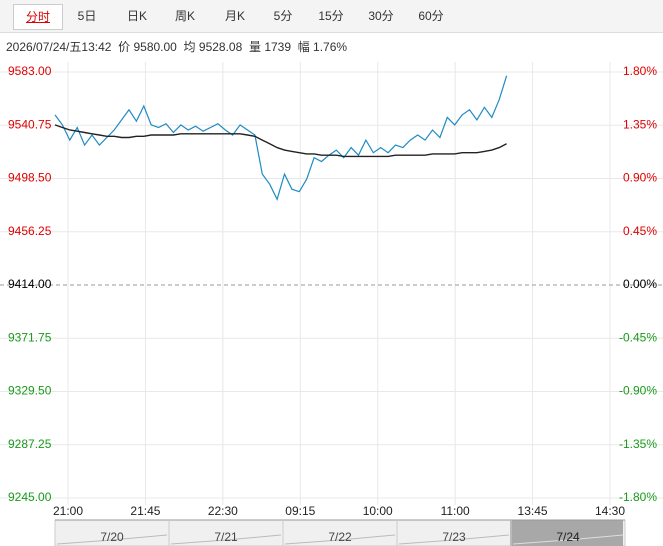 The width and height of the screenshot is (663, 546). I want to click on navigator-window, so click(566, 533).